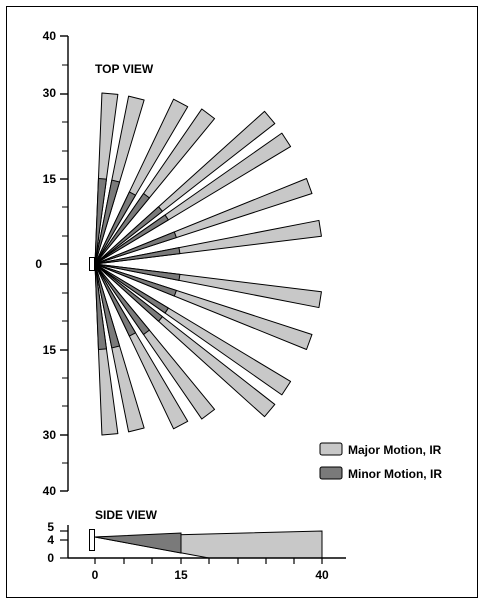 This screenshot has width=484, height=609. What do you see at coordinates (126, 515) in the screenshot?
I see `side-view-title: SIDE VIEW` at bounding box center [126, 515].